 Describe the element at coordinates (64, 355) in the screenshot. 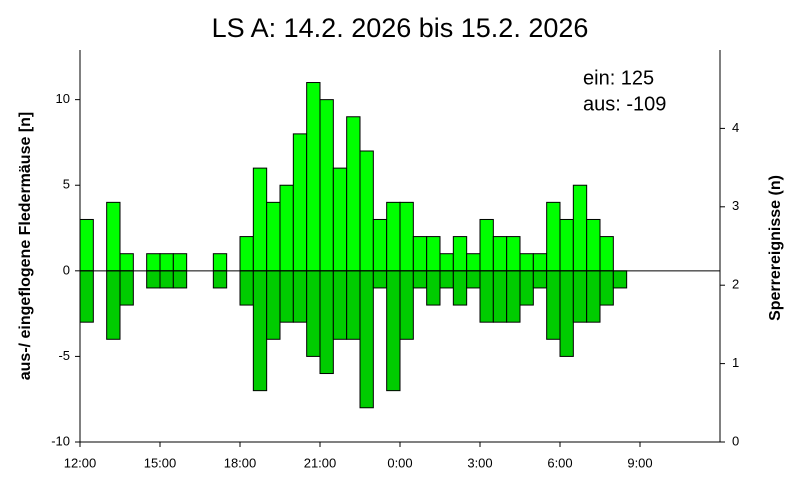

I see `y-tick-label: -5` at that location.